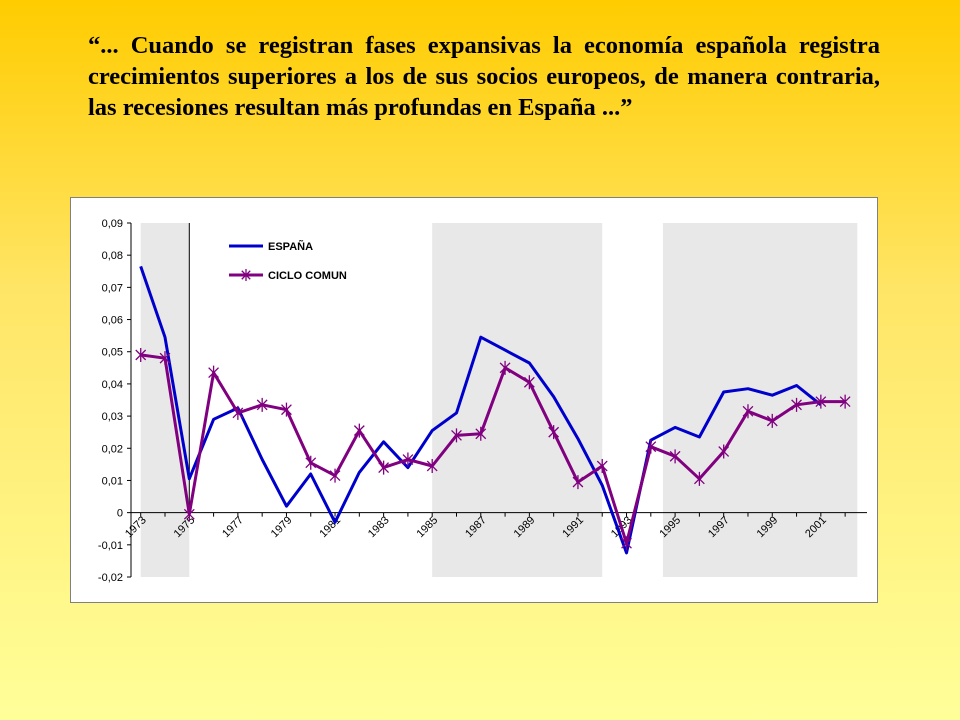 Image resolution: width=960 pixels, height=720 pixels. I want to click on y-tick-label: 0,05, so click(112, 353).